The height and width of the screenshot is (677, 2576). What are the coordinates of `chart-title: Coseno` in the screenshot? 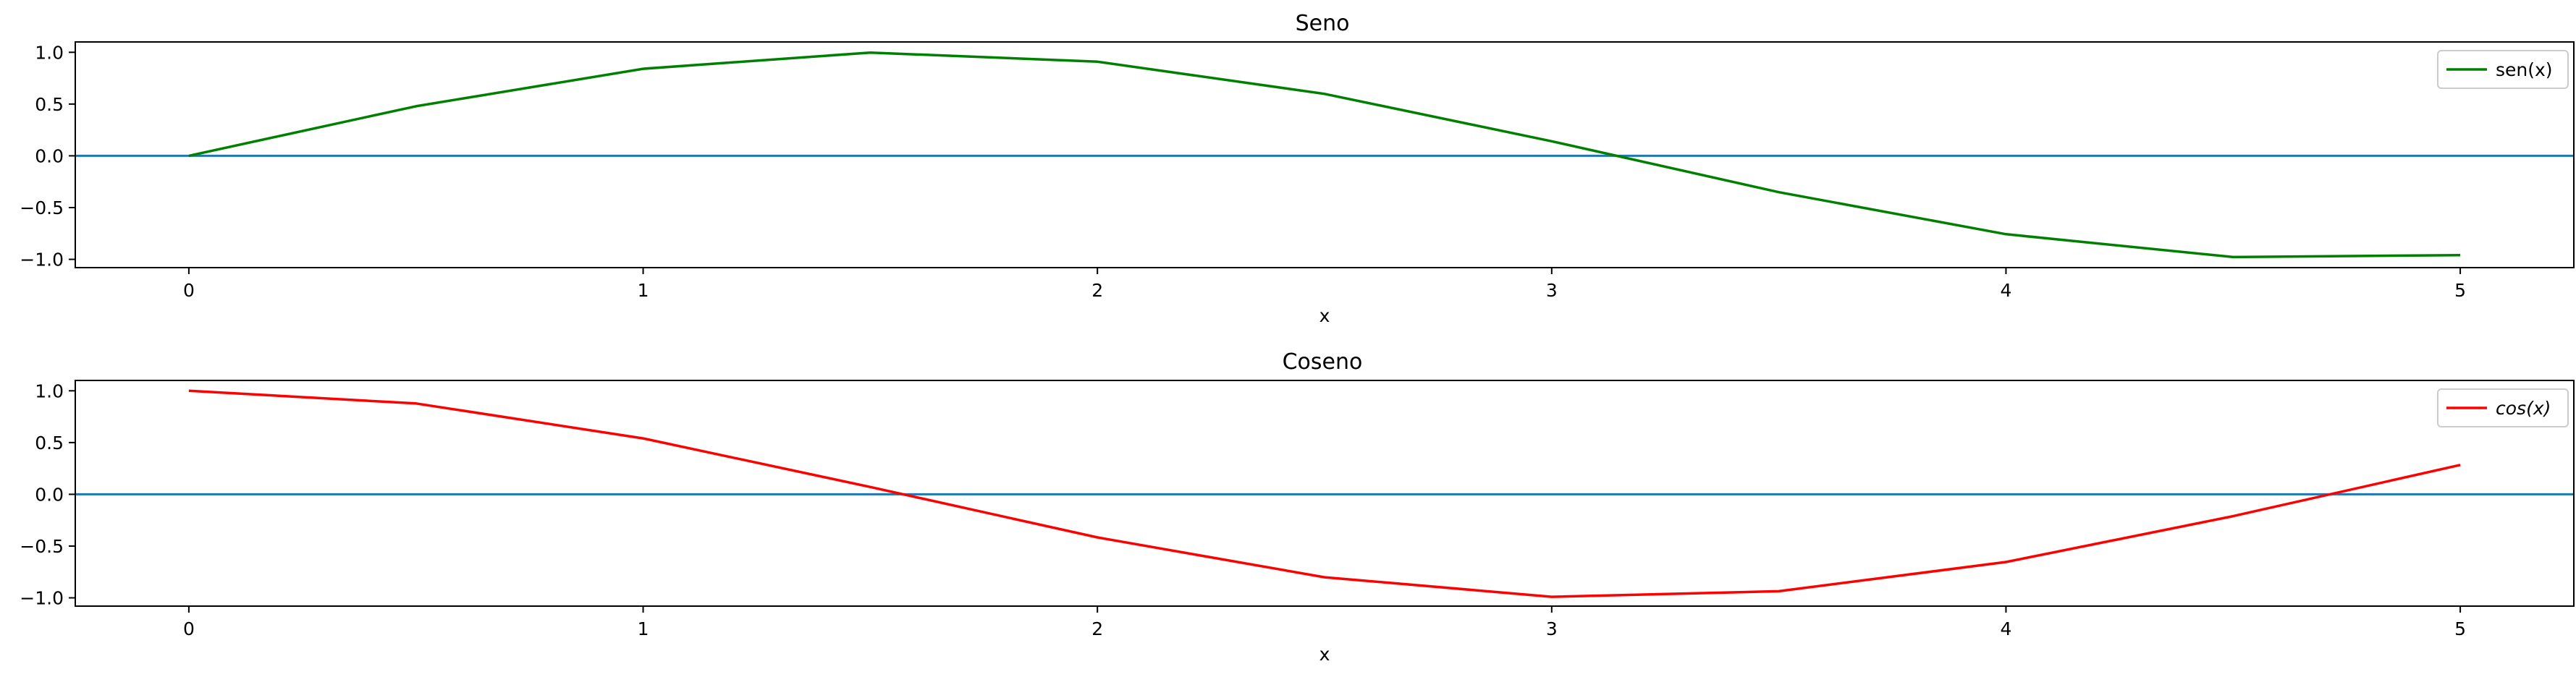 It's located at (1323, 362).